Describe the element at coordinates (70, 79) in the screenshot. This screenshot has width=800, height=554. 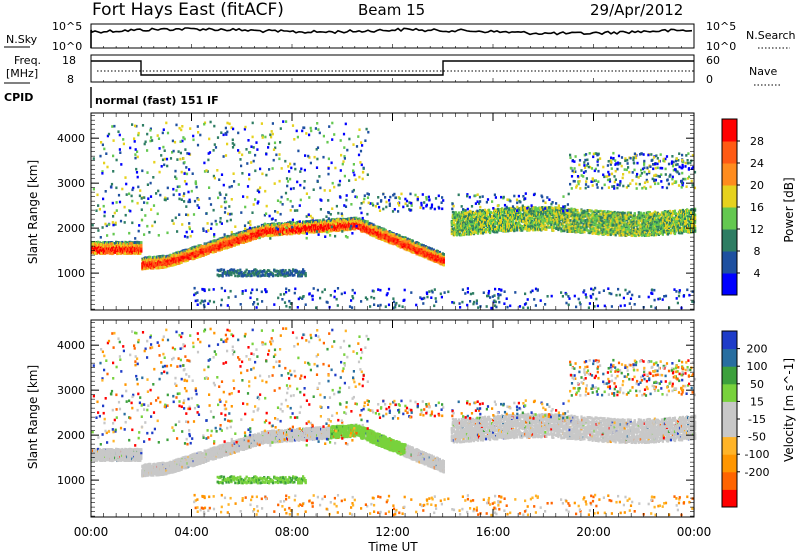
I see `freq-tick-bottom: 8` at that location.